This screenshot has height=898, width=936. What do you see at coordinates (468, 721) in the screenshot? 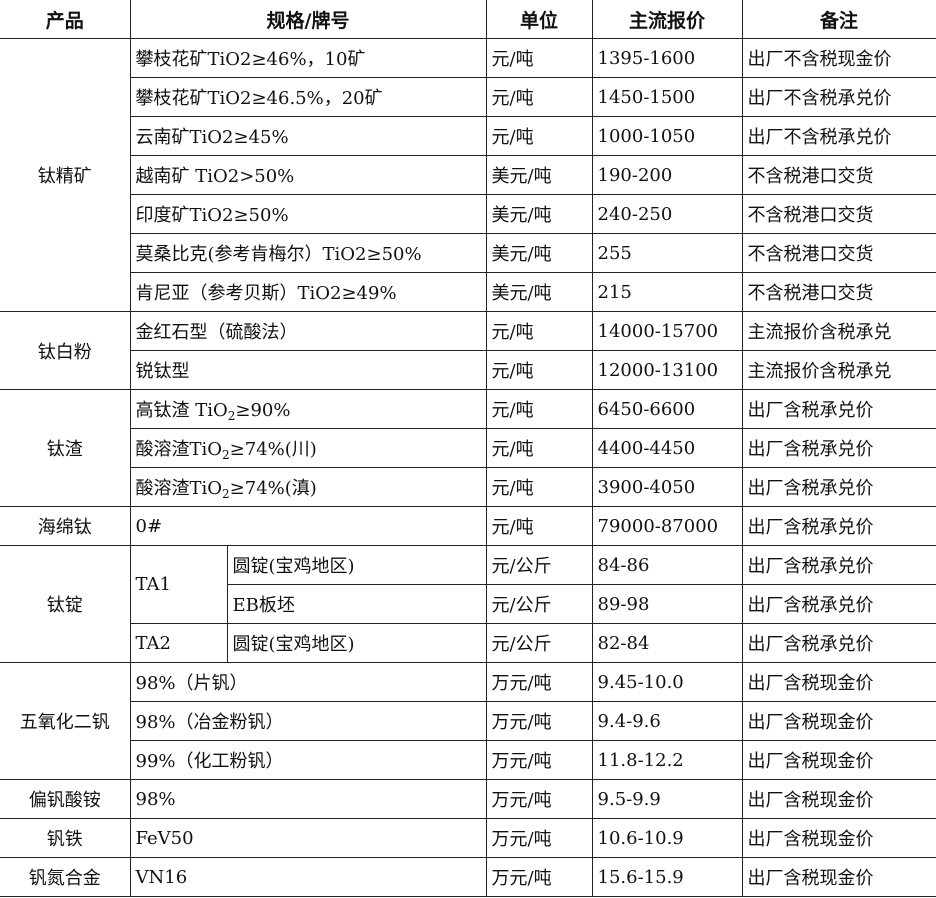
I see `table-row: 五氧化二钒 98%（片钒） 万元/吨 9.45-10.0 出厂含税现金价` at bounding box center [468, 721].